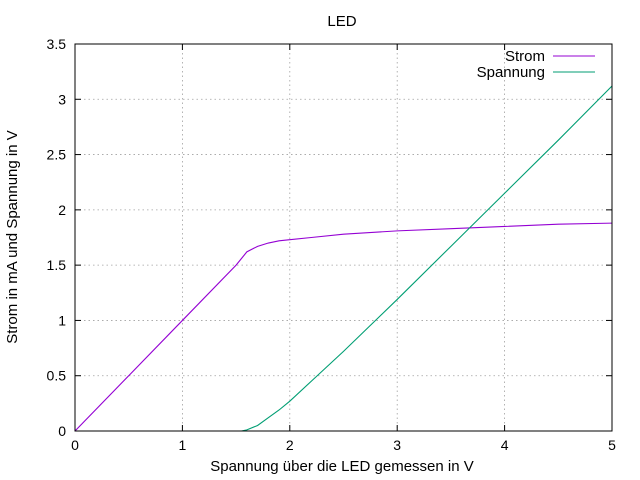 This screenshot has width=640, height=480. Describe the element at coordinates (505, 445) in the screenshot. I see `x-tick-label: 4` at that location.